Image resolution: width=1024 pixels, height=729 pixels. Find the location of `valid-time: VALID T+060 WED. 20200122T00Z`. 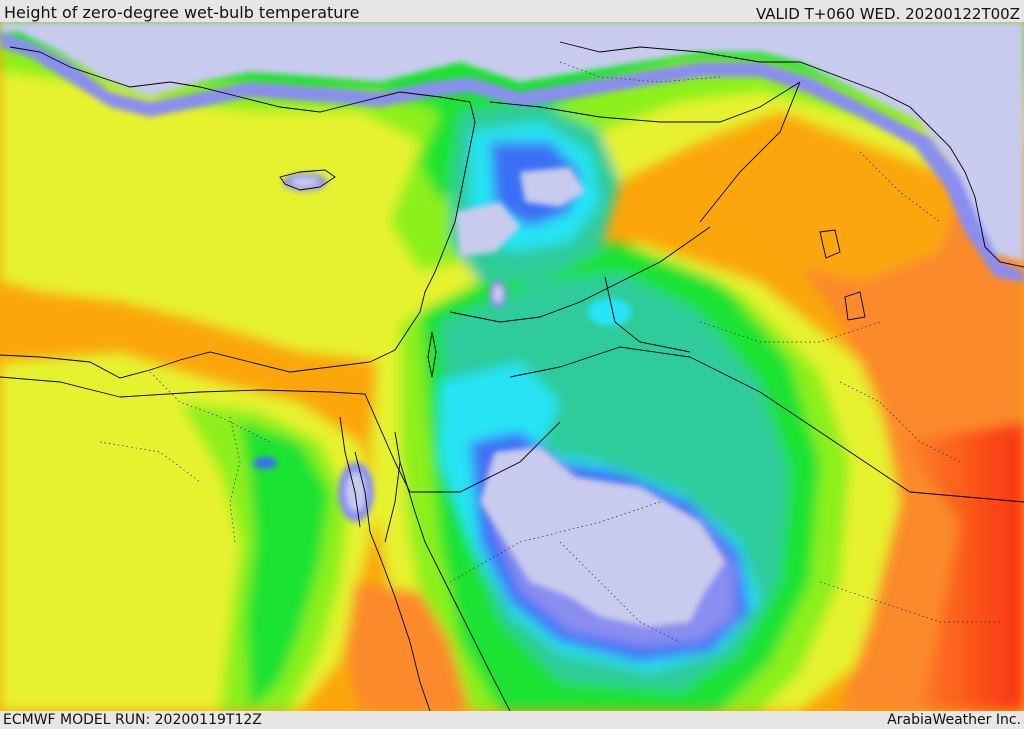

valid-time: VALID T+060 WED. 20200122T00Z is located at coordinates (887, 14).